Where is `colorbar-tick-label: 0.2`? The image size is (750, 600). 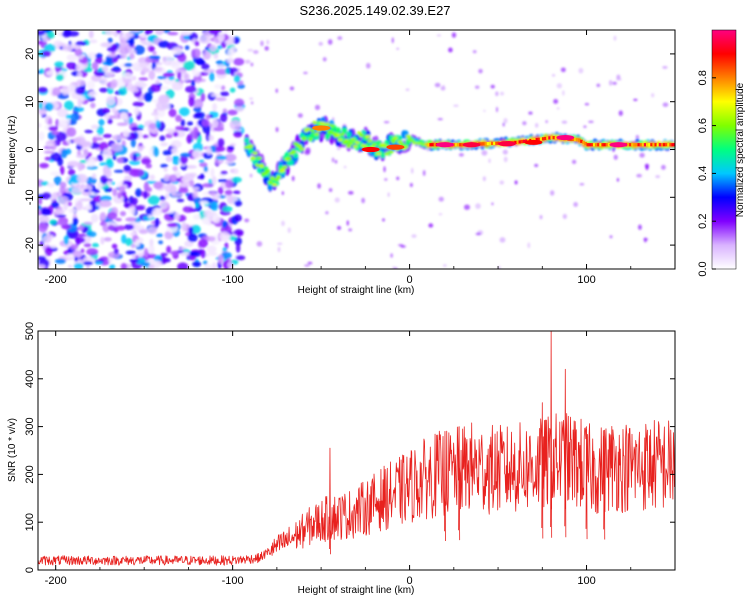
colorbar-tick-label: 0.2 is located at coordinates (703, 221).